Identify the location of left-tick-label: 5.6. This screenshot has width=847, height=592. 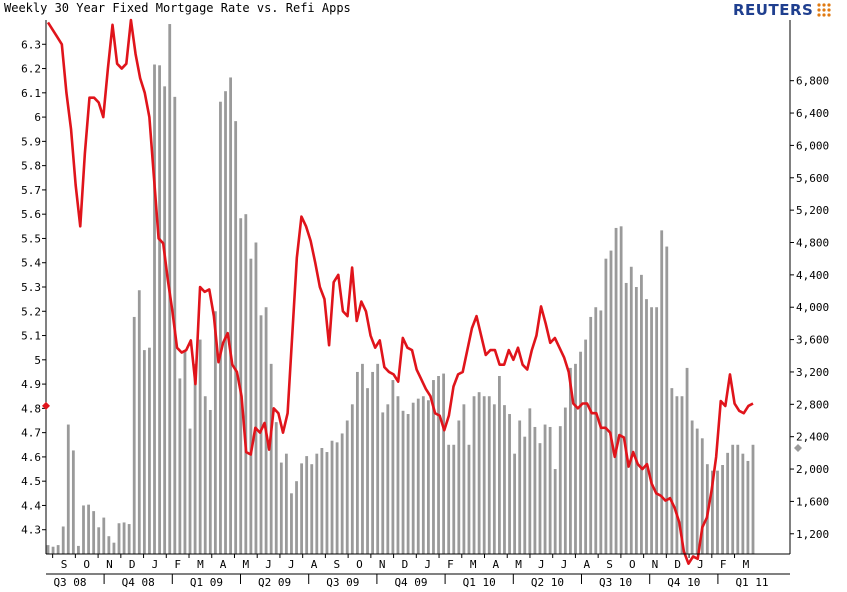
(31, 214).